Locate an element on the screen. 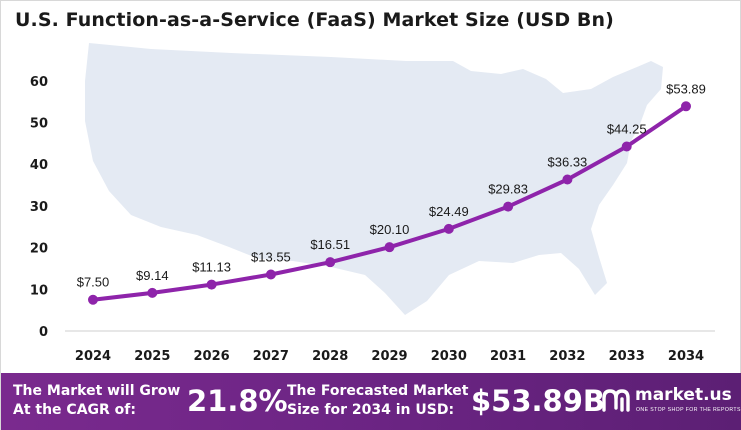  data-label: $20.10 is located at coordinates (390, 229).